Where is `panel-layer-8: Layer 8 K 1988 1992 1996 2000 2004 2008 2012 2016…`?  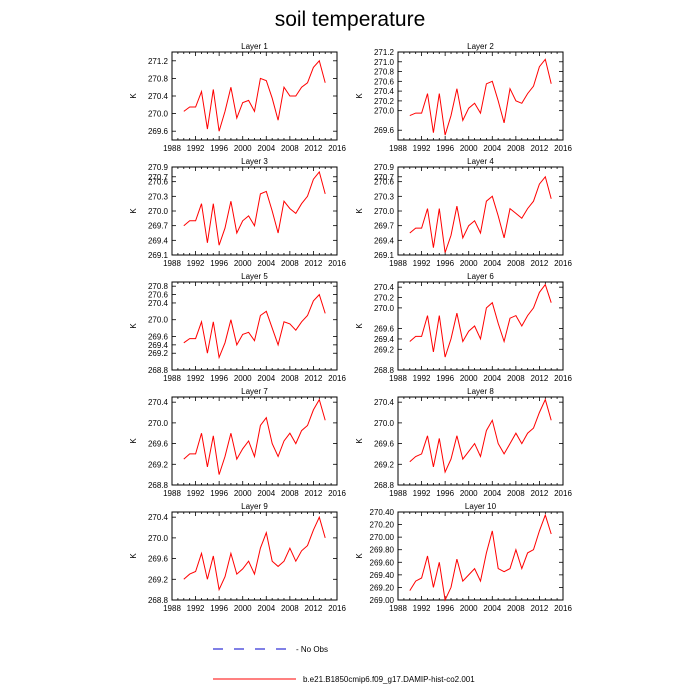
panel-layer-8: Layer 8 K 1988 1992 1996 2000 2004 2008 2012 2016… is located at coordinates (463, 442).